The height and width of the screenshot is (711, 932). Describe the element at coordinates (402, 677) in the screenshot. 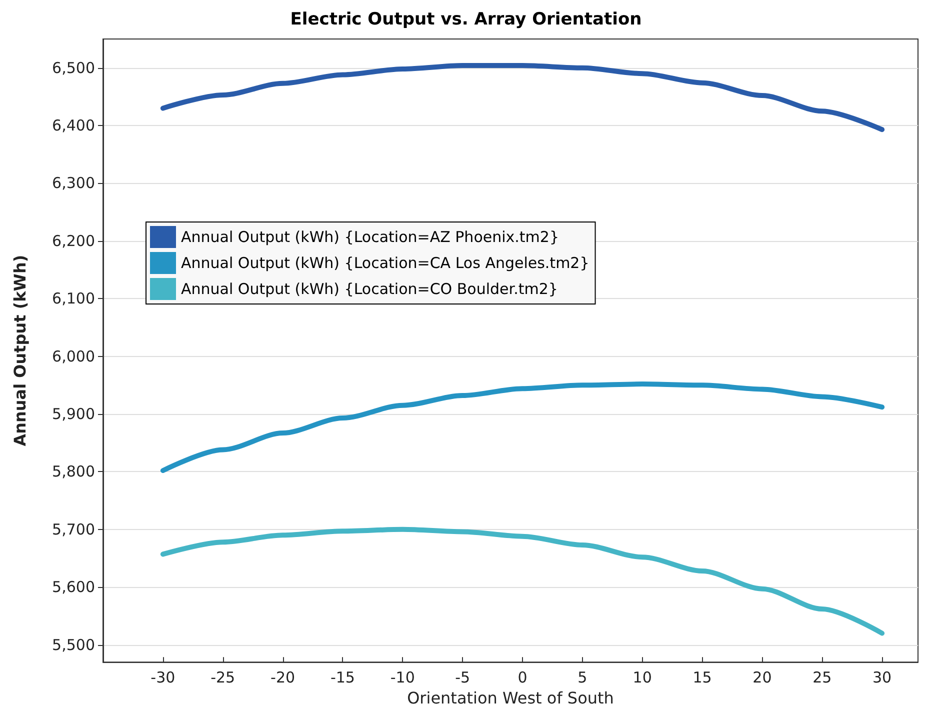

I see `x-tick-label: -10` at that location.